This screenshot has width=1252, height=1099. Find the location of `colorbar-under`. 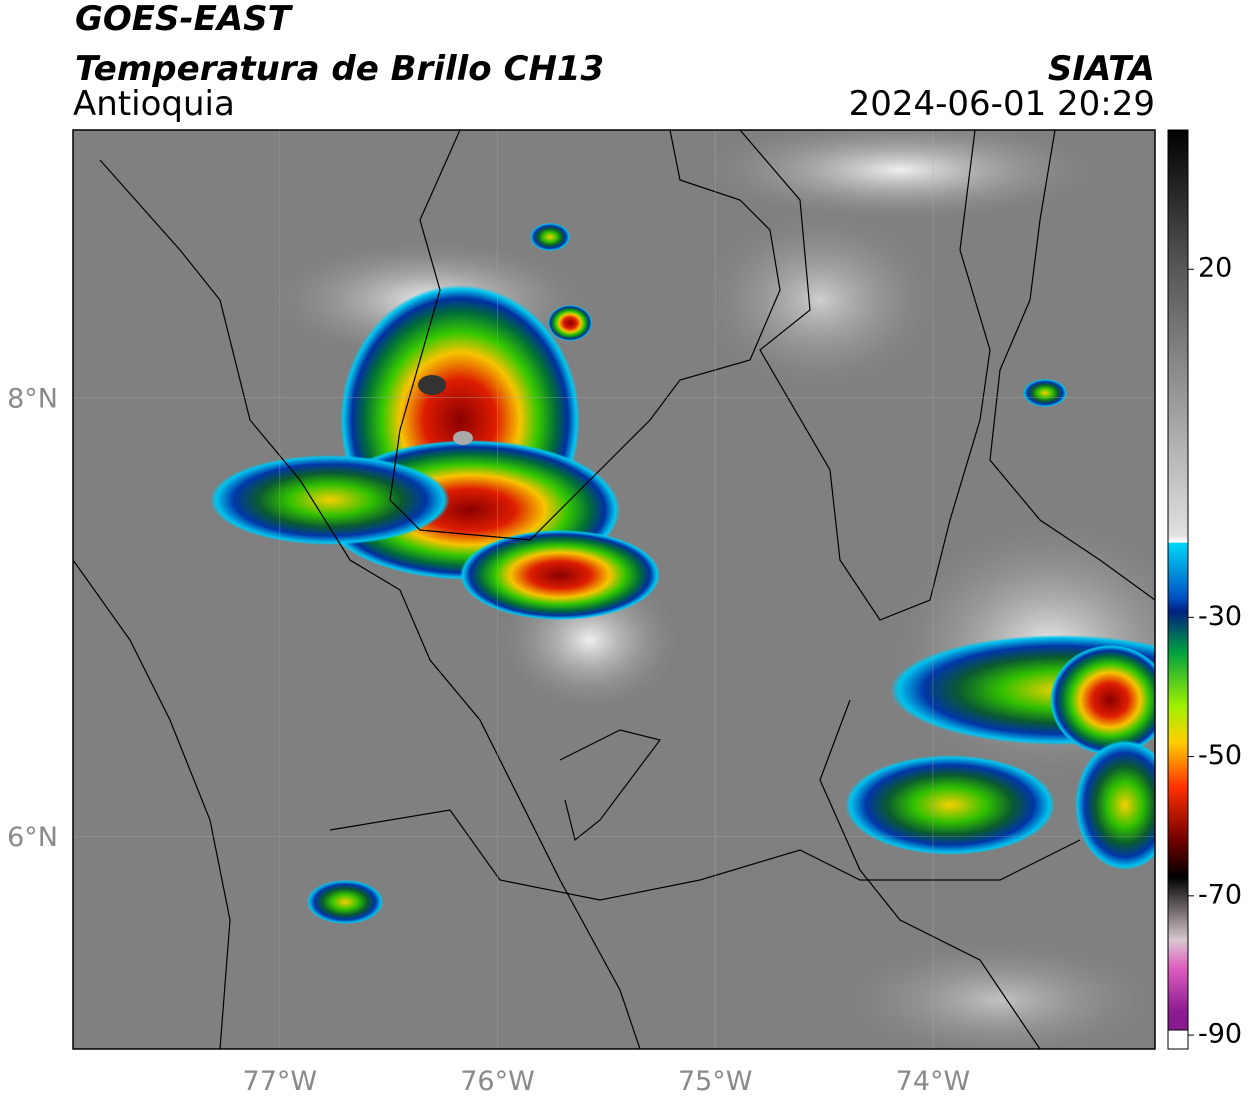

colorbar-under is located at coordinates (1178, 1039).